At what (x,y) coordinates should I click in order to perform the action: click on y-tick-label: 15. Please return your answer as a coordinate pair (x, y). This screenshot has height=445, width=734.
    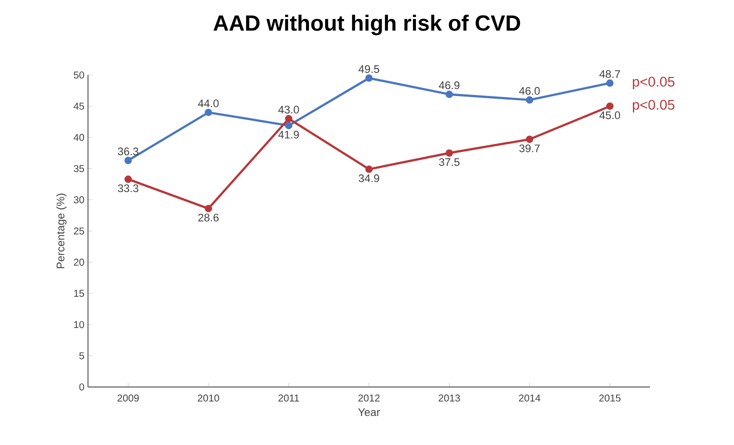
    Looking at the image, I should click on (79, 293).